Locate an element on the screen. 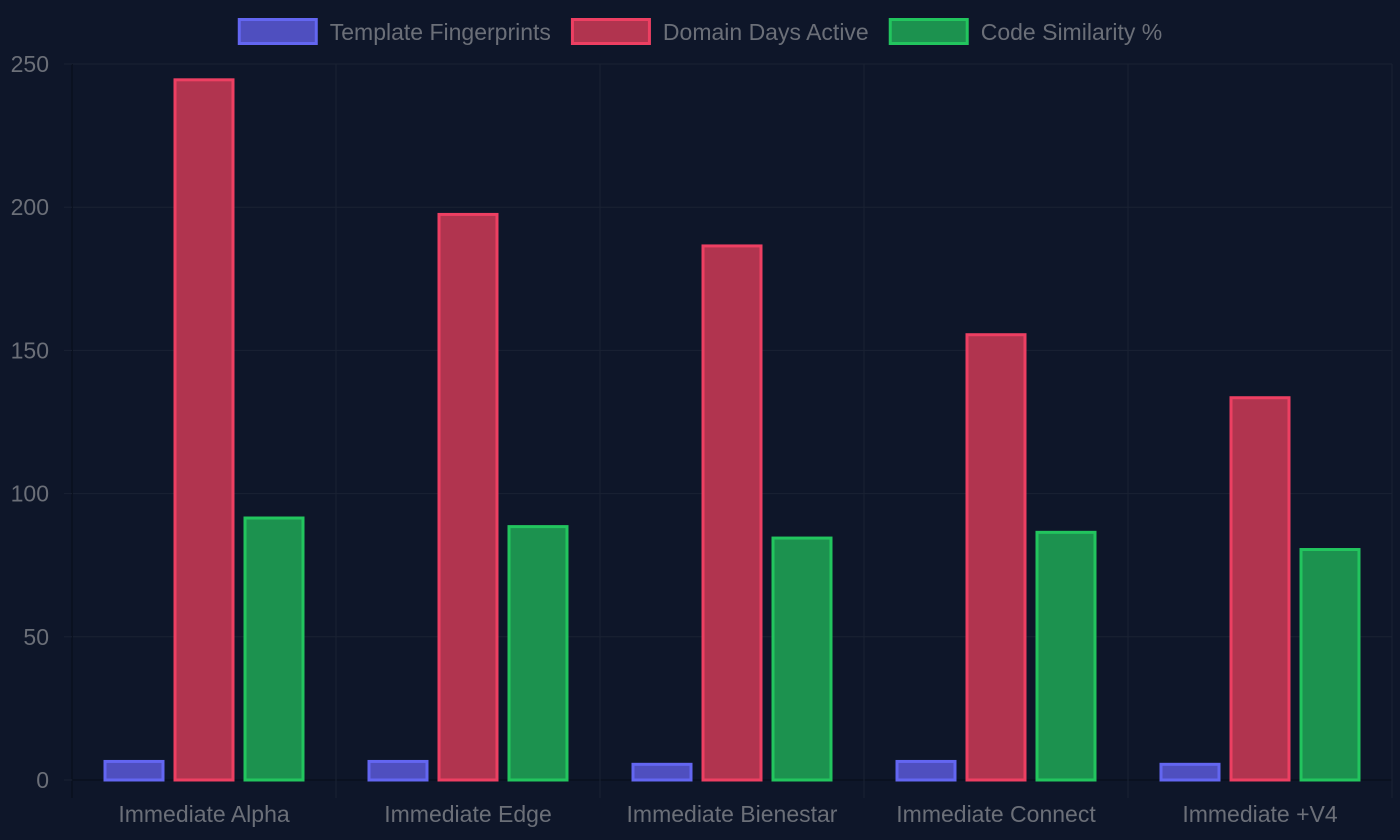  legend-item: Domain Days Active is located at coordinates (719, 31).